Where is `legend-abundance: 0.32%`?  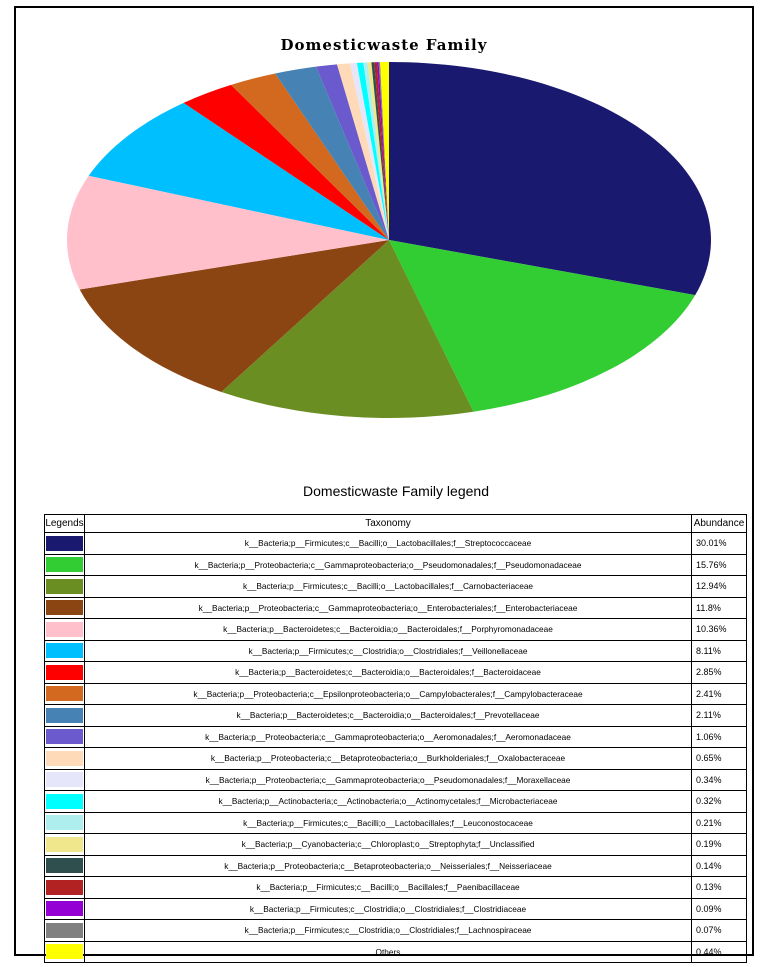
legend-abundance: 0.32% is located at coordinates (719, 801).